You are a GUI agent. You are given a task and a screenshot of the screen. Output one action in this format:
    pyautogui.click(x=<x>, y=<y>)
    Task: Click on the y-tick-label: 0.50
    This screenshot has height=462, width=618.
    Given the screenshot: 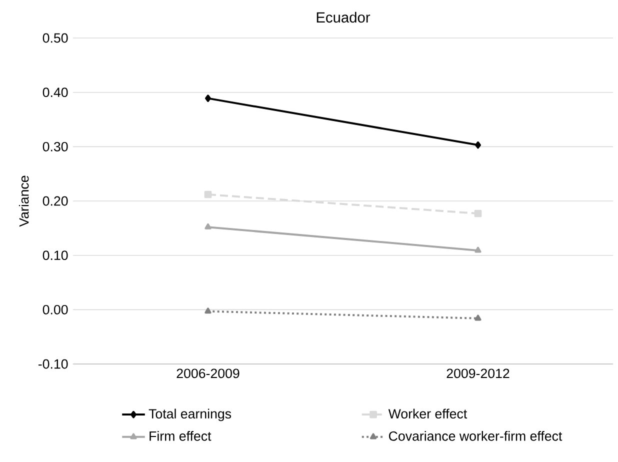 What is the action you would take?
    pyautogui.click(x=55, y=38)
    